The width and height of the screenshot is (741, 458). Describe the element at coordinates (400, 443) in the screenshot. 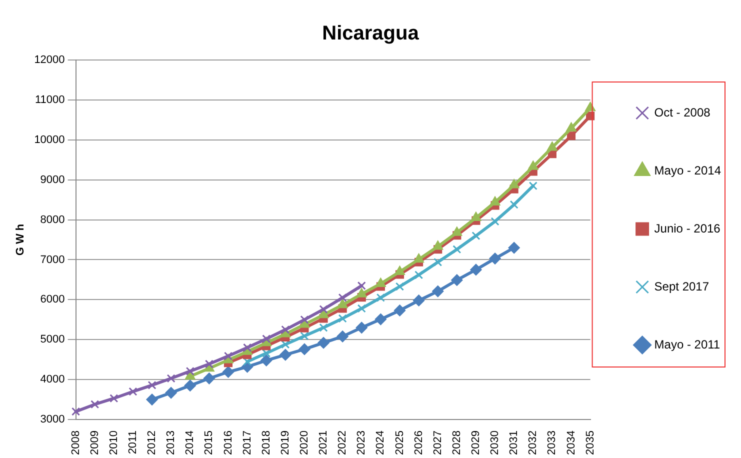

I see `x-tick-label: 2025` at that location.